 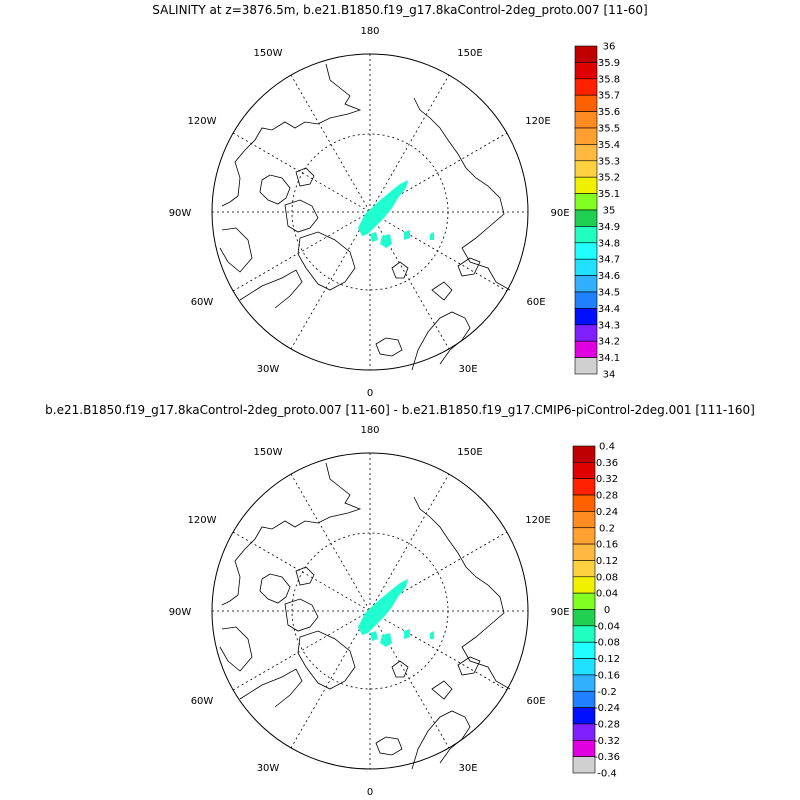 I want to click on panel-1-colorbar-tick: 35.3, so click(x=609, y=161).